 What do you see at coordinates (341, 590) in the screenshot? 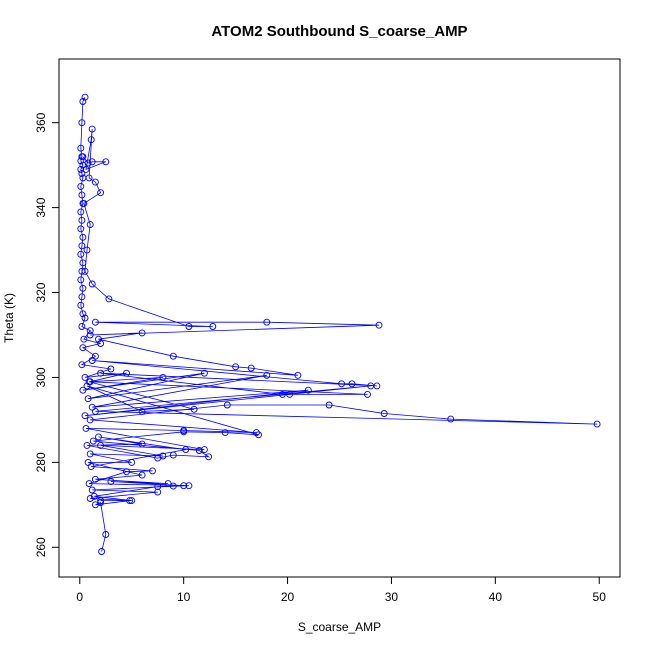
I see `x-axis: 0 10 20 30 40 50` at bounding box center [341, 590].